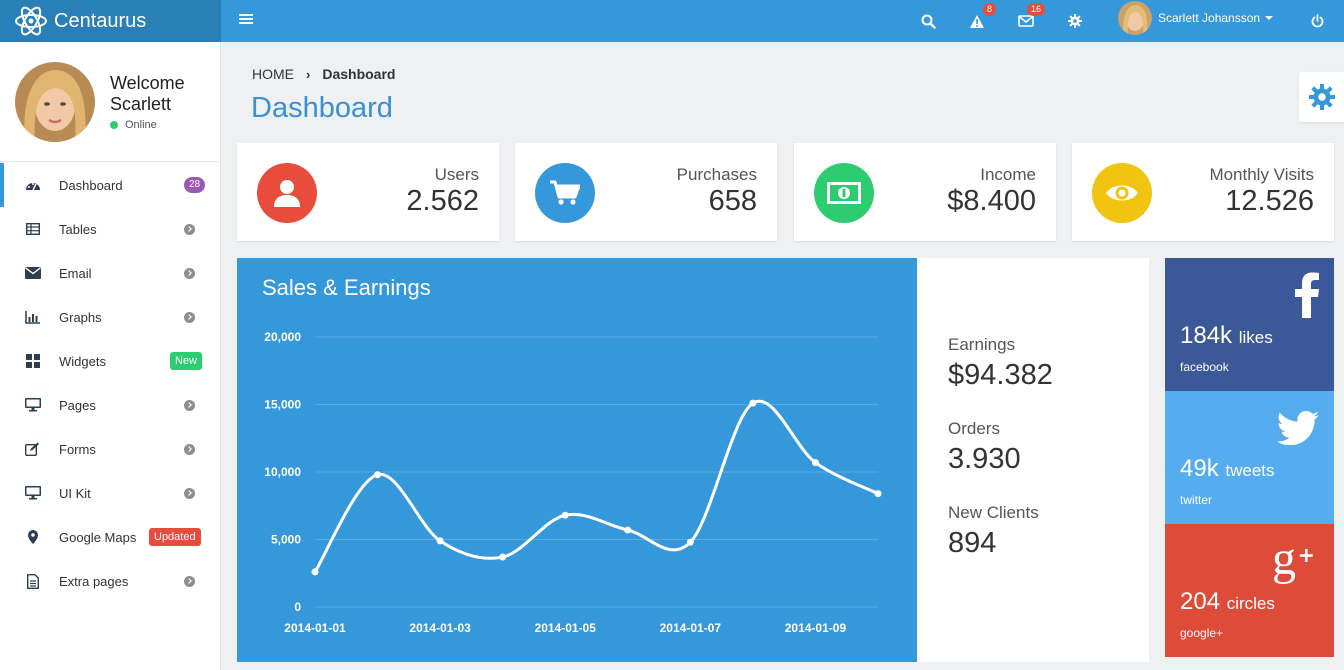 The image size is (1344, 670). I want to click on desktop-icon, so click(32, 493).